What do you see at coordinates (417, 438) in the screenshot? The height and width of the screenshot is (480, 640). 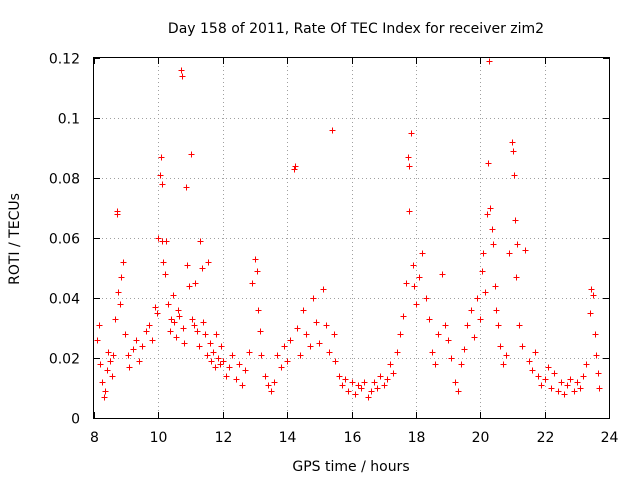 I see `x-tick-label: 18` at bounding box center [417, 438].